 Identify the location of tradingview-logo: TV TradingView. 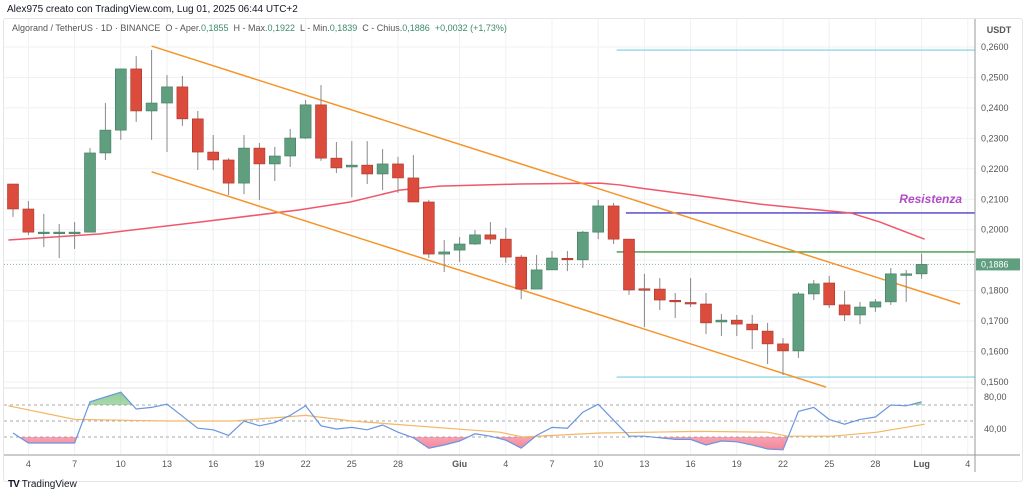
(42, 484).